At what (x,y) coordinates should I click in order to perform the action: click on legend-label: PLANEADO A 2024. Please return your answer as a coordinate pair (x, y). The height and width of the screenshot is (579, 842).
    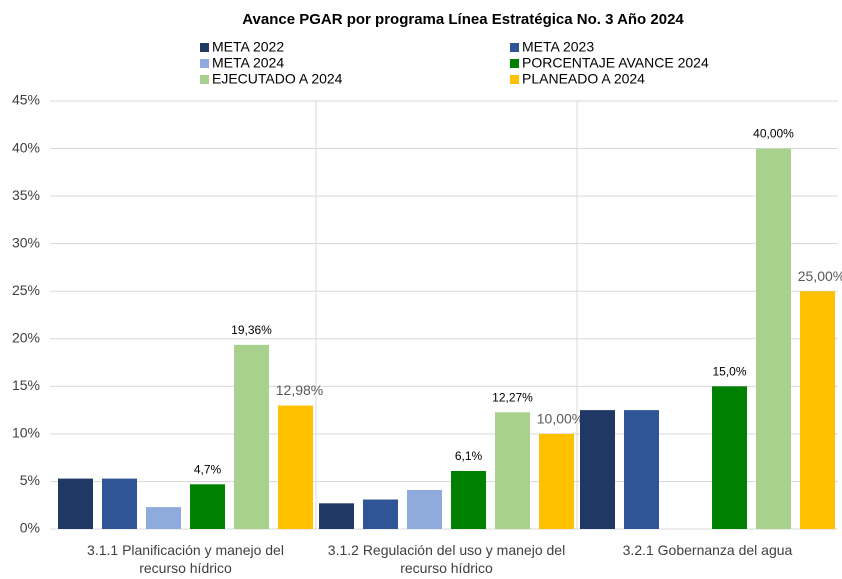
    Looking at the image, I should click on (583, 79).